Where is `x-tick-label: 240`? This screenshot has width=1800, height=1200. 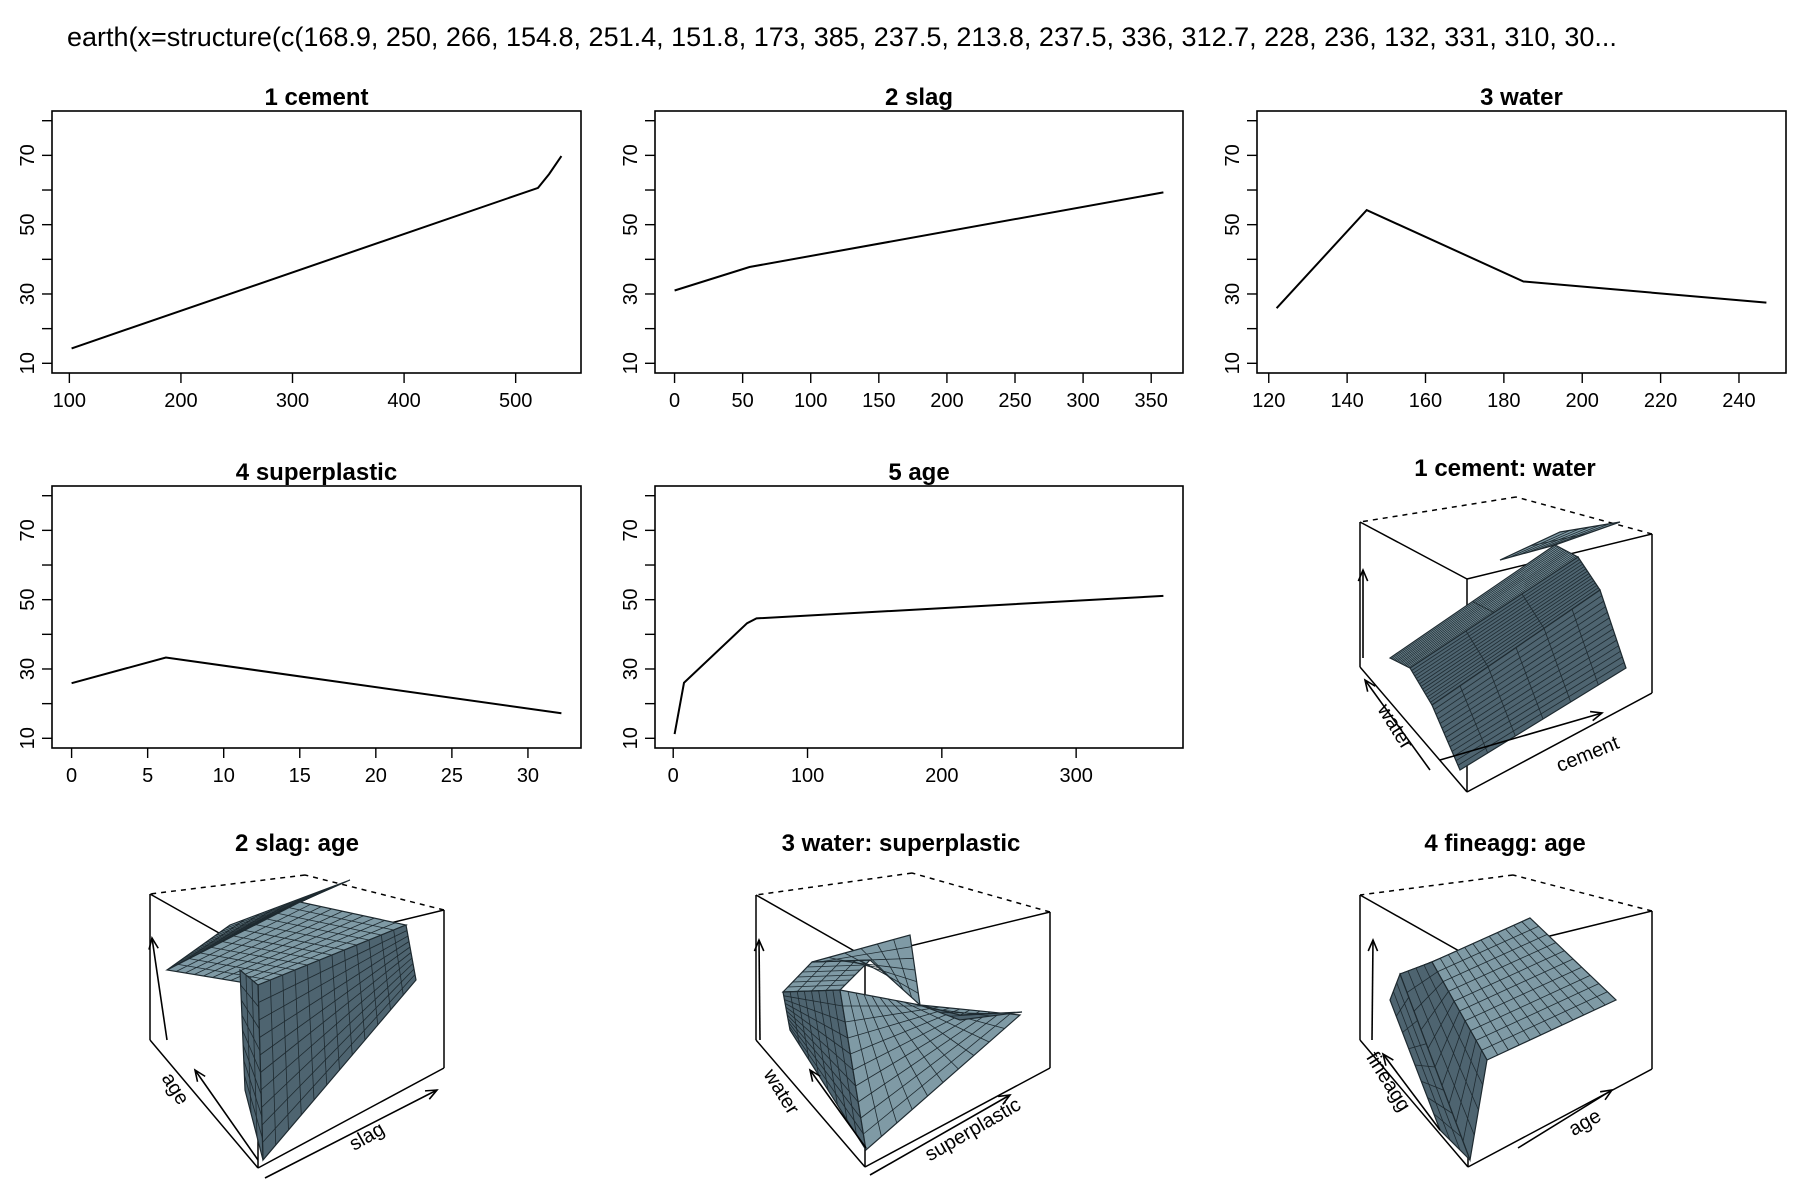
x-tick-label: 240 is located at coordinates (1738, 401).